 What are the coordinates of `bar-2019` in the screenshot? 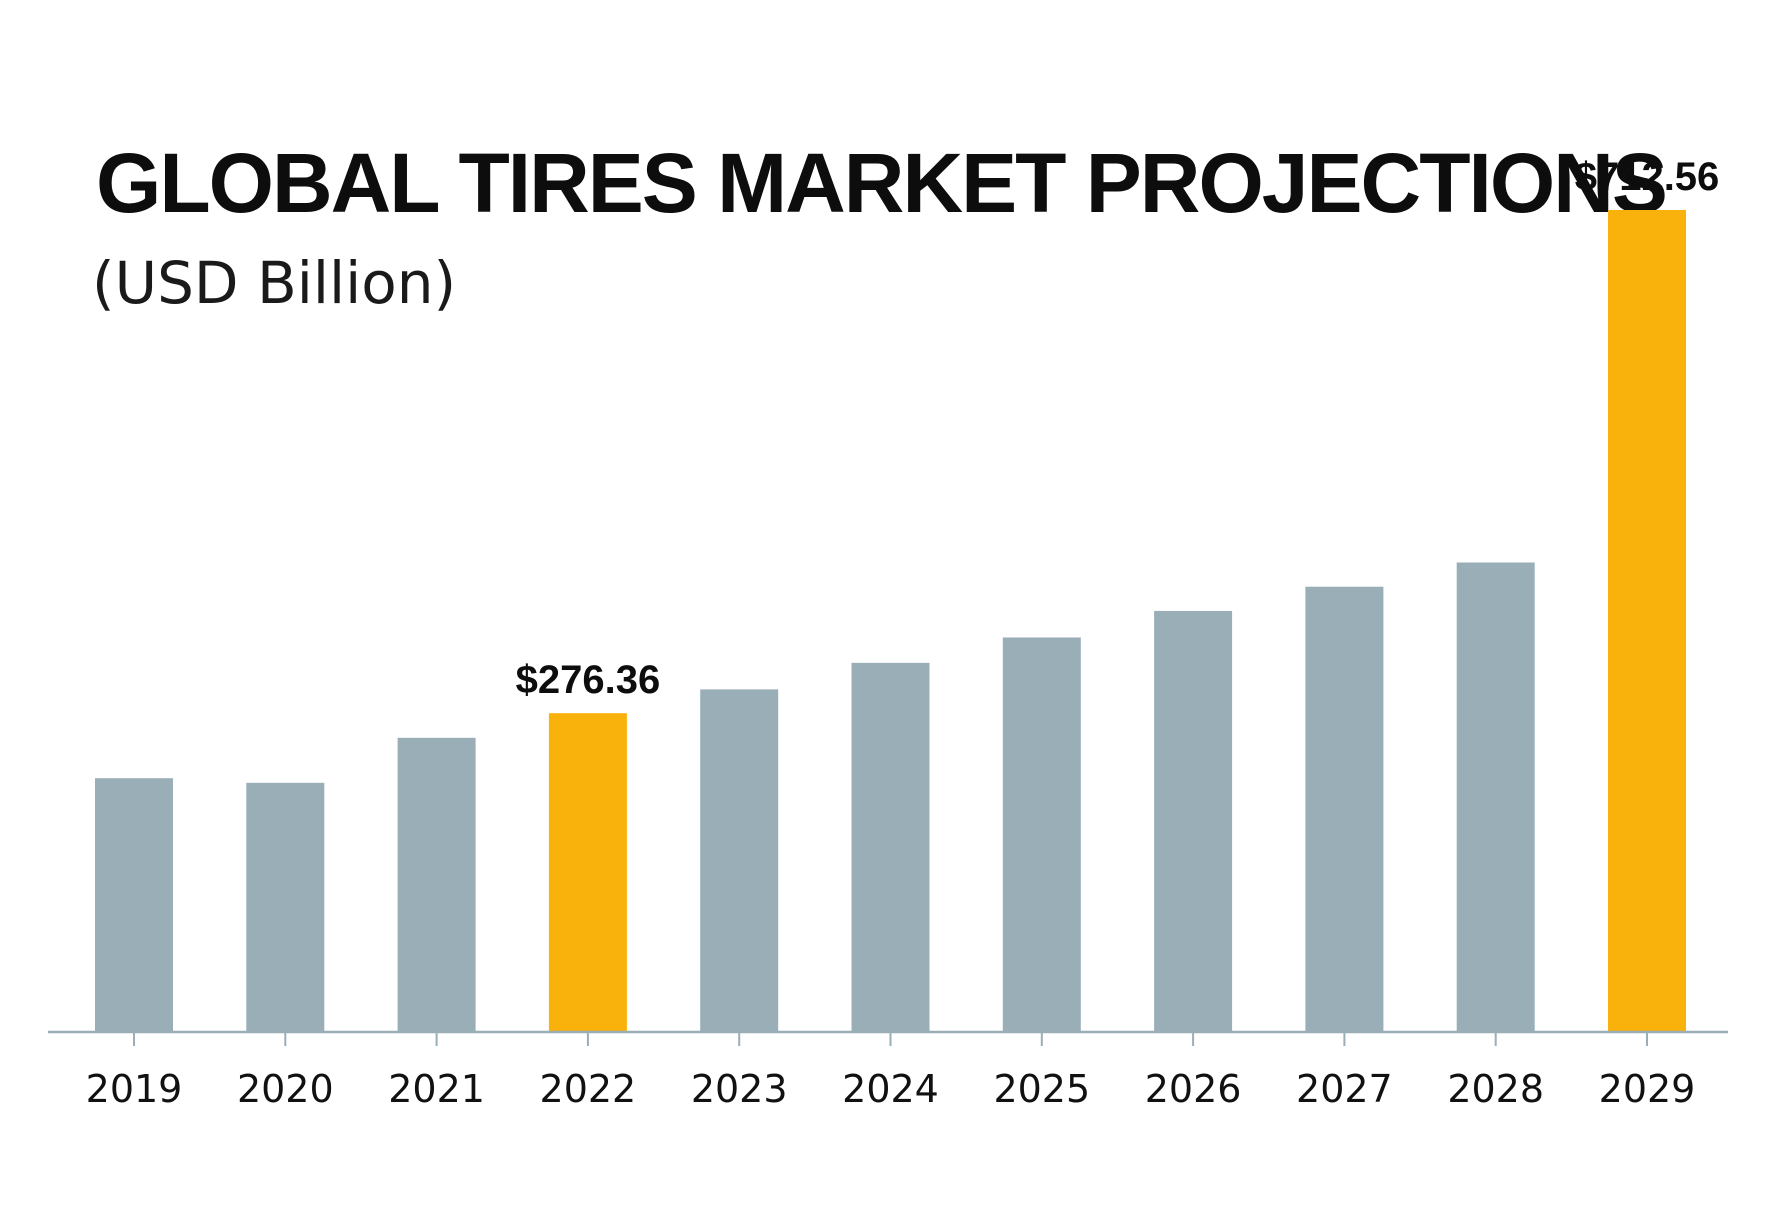 It's located at (134, 905).